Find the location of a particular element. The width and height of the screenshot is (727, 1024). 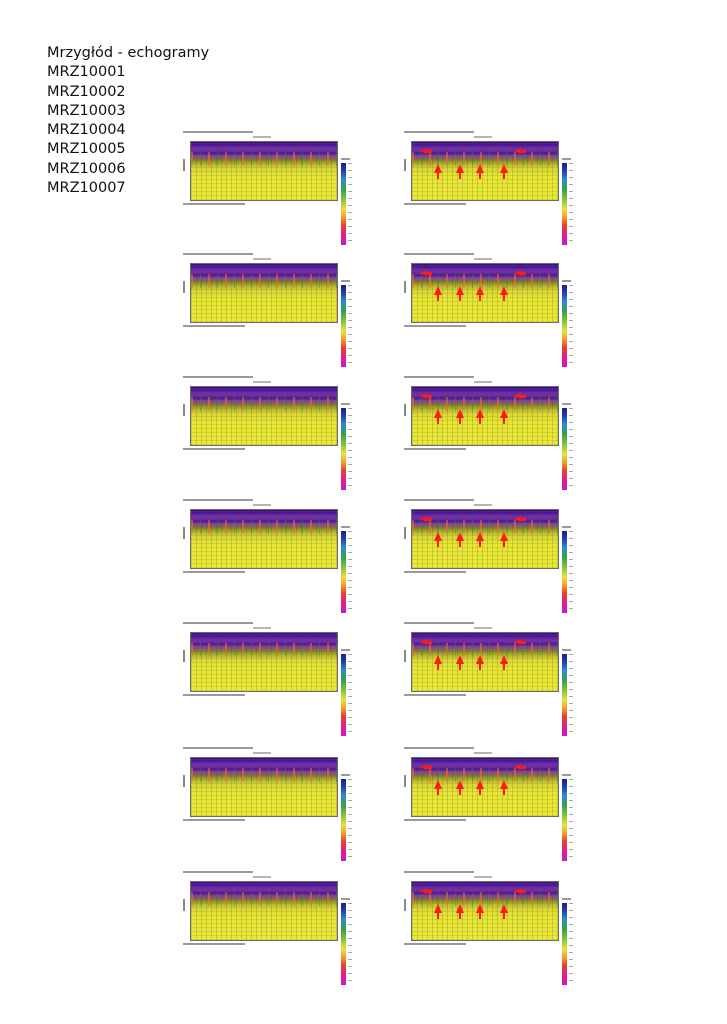

code-mrz10004: MRZ10004 is located at coordinates (86, 130).